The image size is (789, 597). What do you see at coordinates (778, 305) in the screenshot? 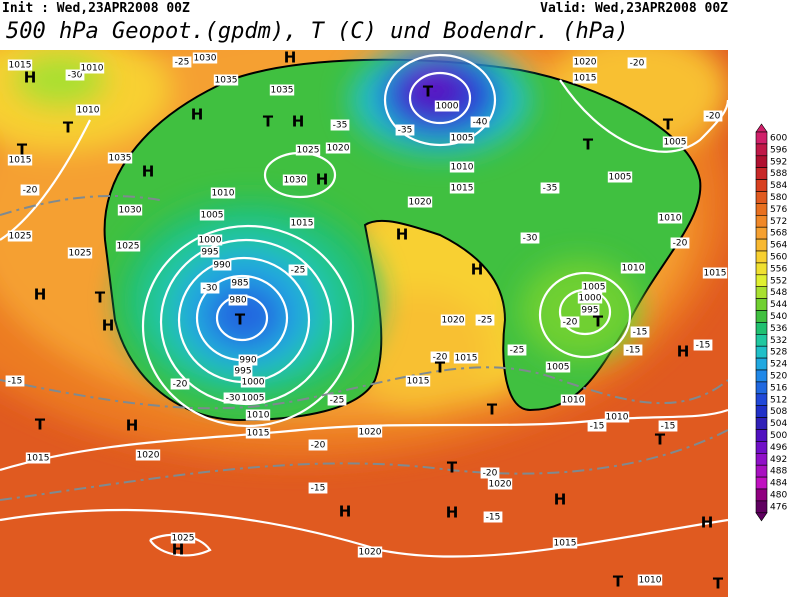
I see `colorbar-label: 544` at bounding box center [778, 305].